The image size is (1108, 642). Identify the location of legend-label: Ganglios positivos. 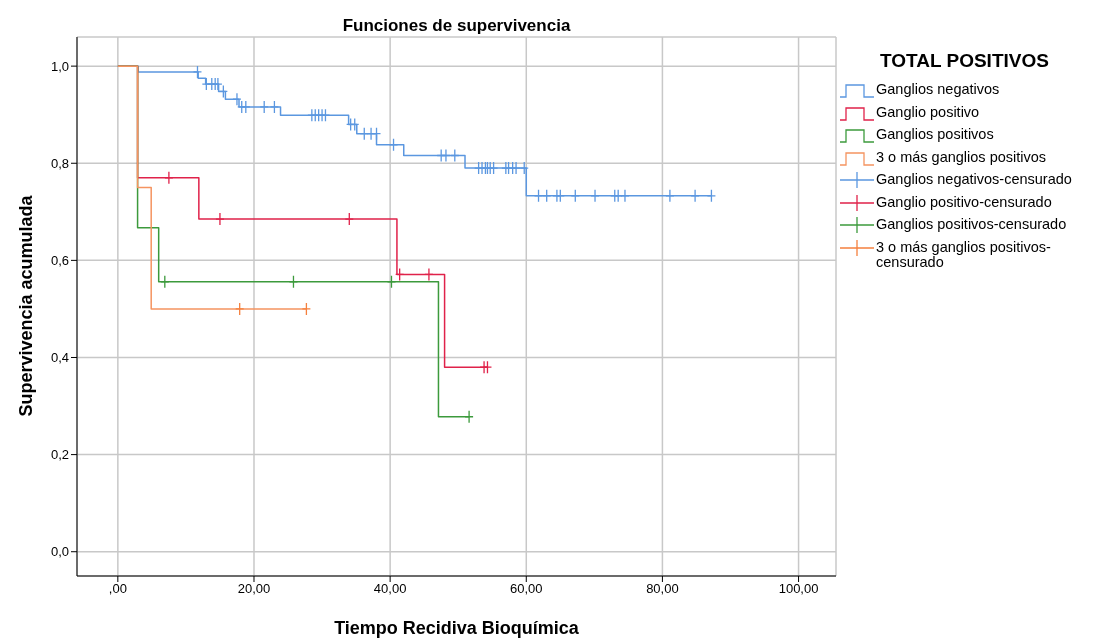
(935, 134).